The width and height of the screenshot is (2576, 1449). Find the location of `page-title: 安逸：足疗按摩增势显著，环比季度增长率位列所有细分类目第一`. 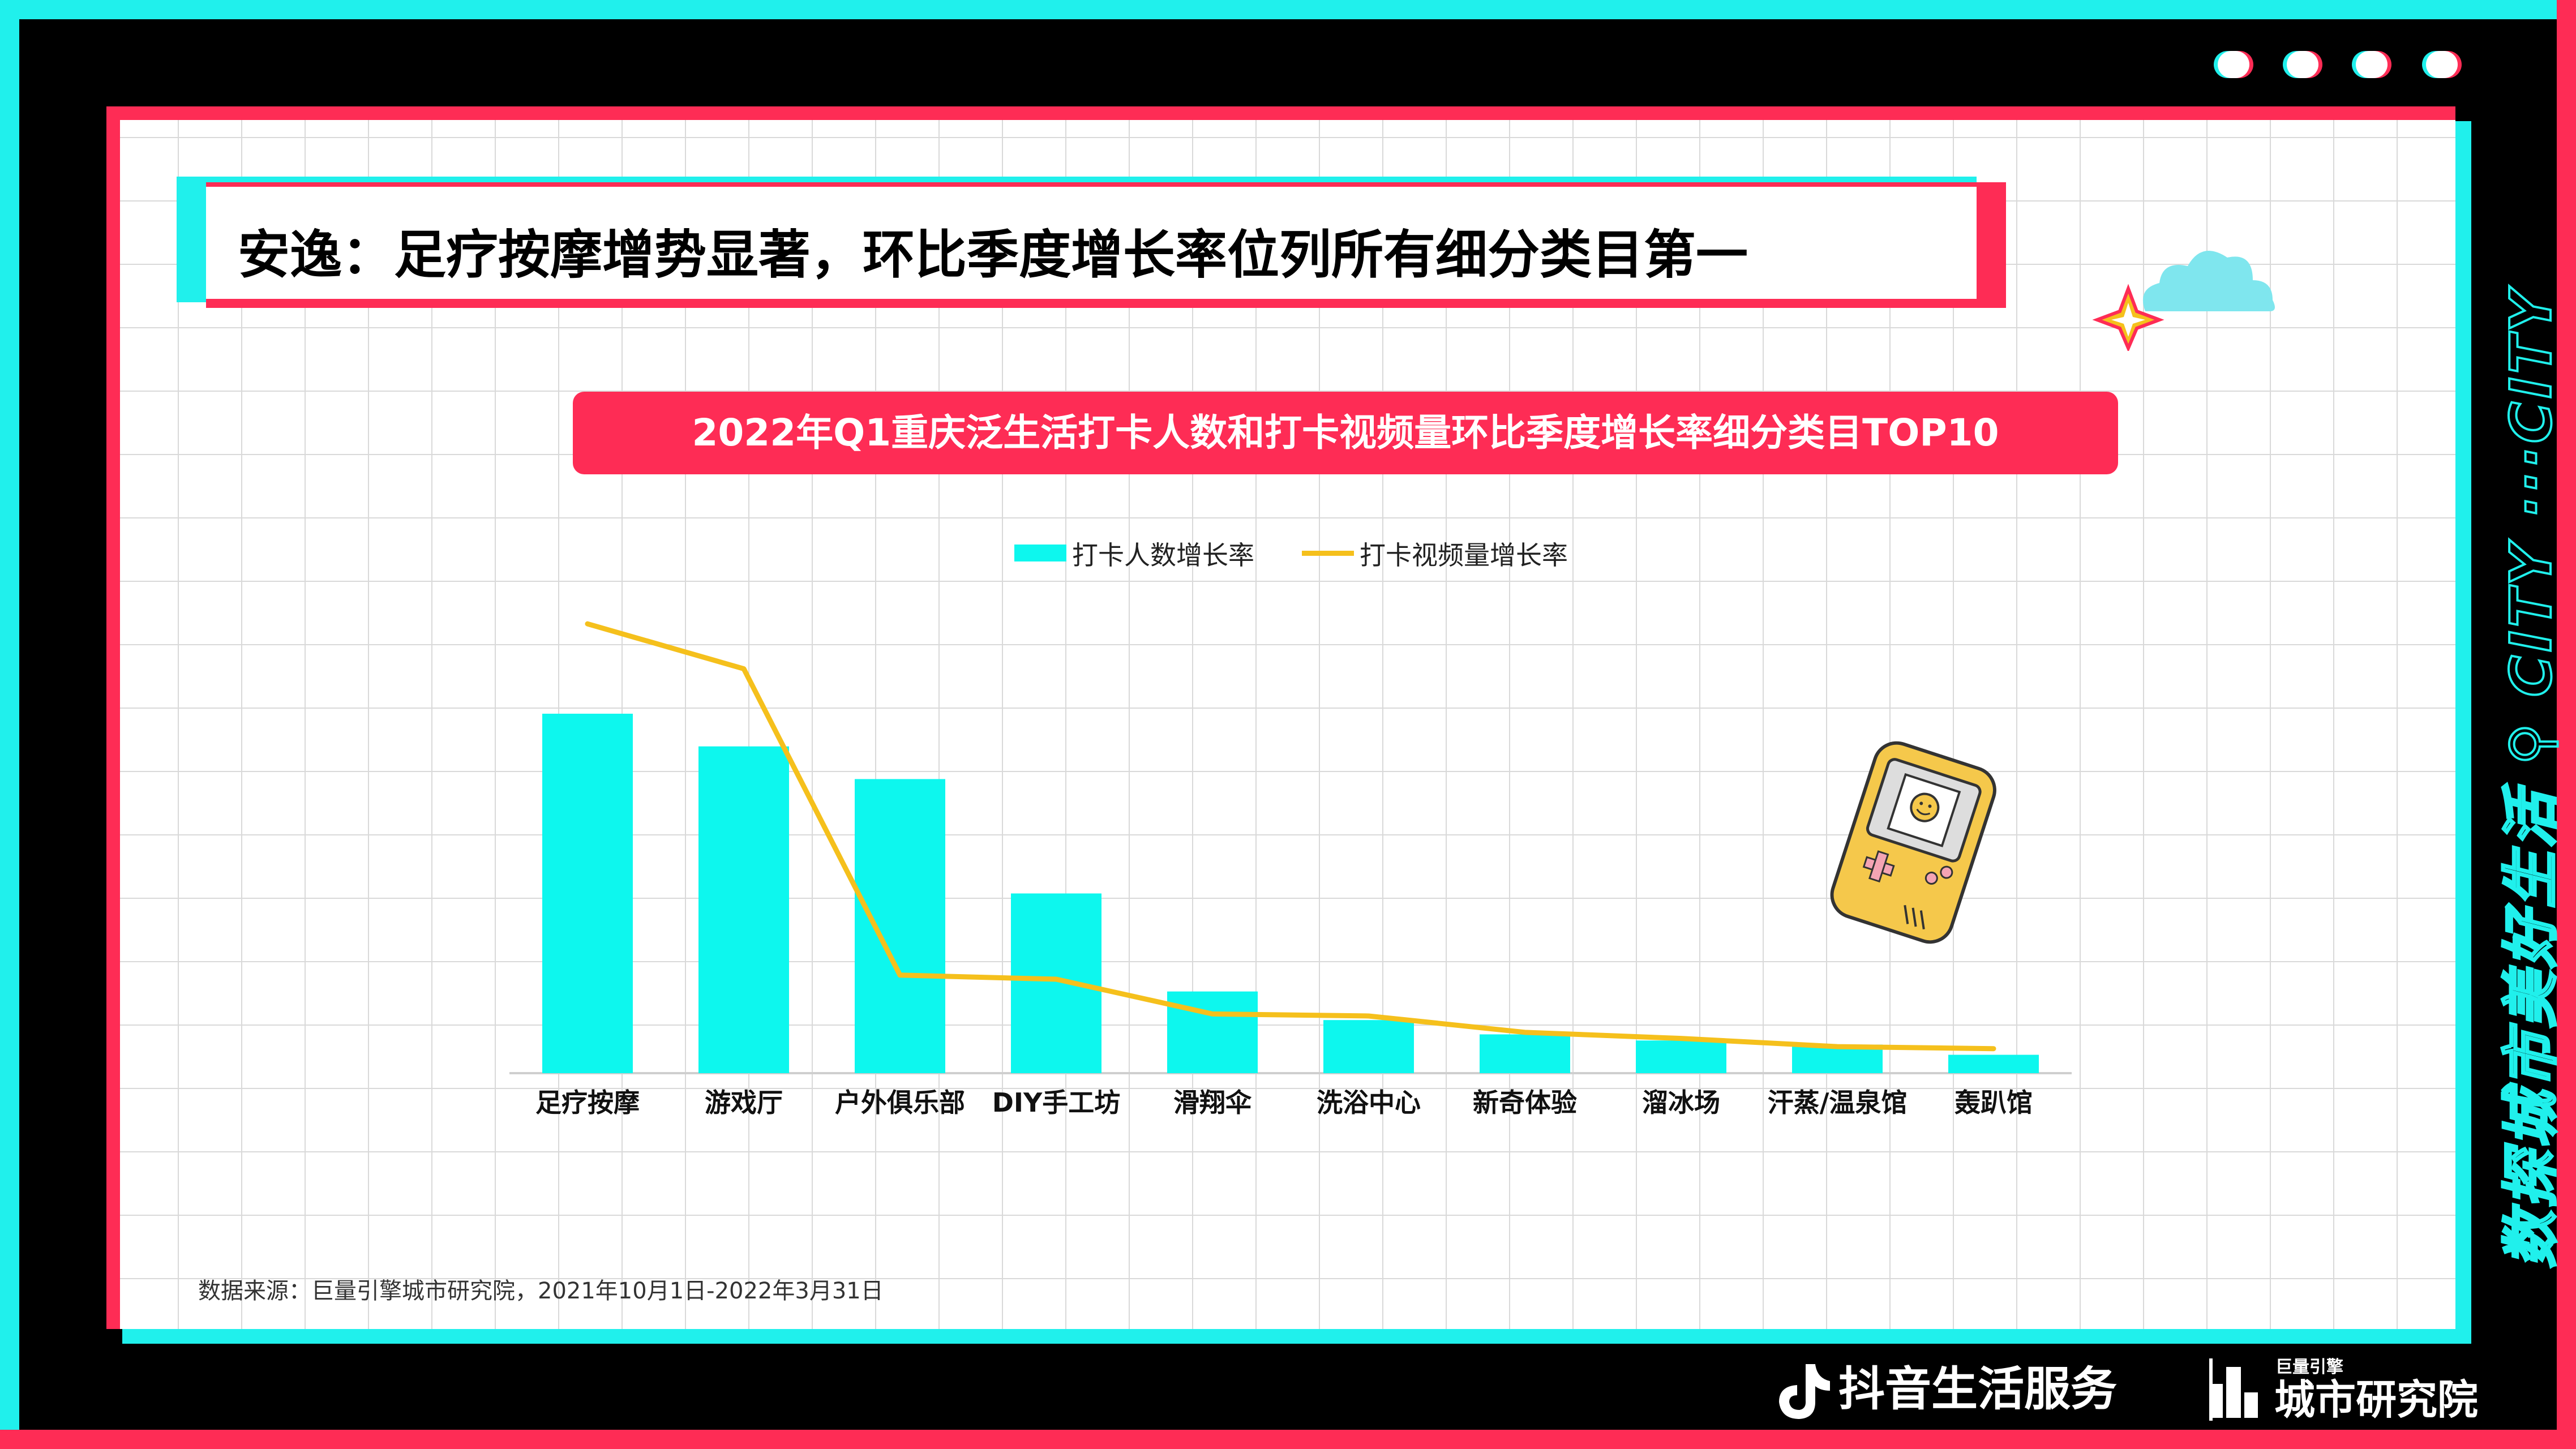

page-title: 安逸：足疗按摩增势显著，环比季度增长率位列所有细分类目第一 is located at coordinates (993, 255).